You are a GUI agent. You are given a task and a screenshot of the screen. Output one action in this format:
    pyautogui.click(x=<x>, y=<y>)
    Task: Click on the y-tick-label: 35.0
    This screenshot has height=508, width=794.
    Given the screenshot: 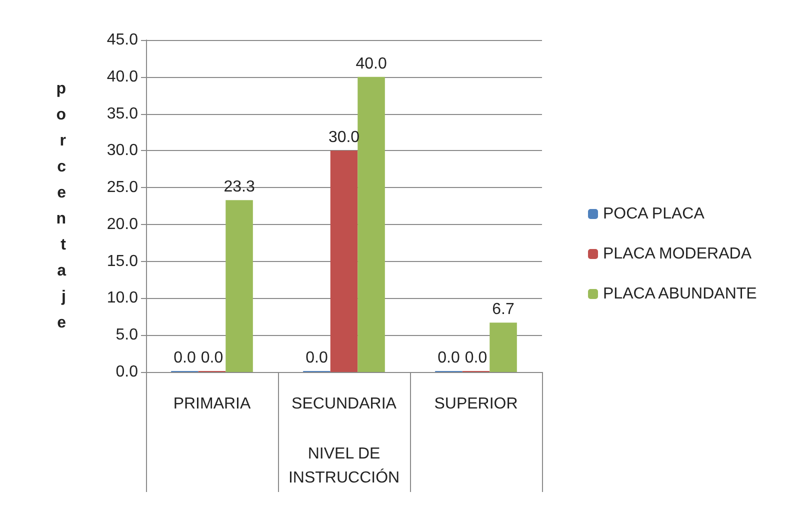 What is the action you would take?
    pyautogui.click(x=122, y=113)
    